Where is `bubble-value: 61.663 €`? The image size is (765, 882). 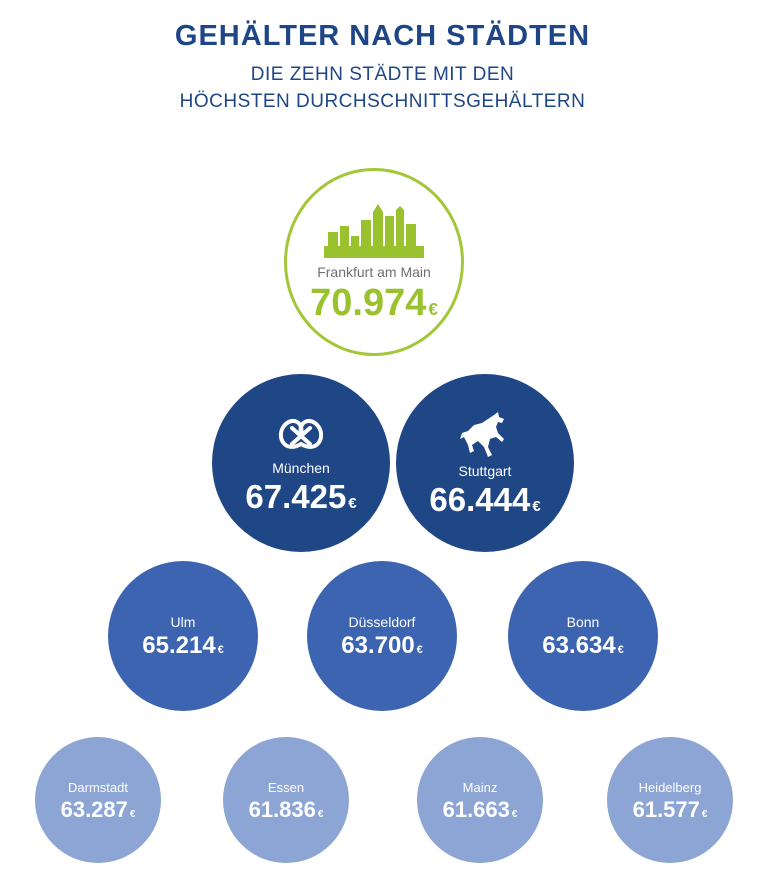
bubble-value: 61.663 € is located at coordinates (480, 809).